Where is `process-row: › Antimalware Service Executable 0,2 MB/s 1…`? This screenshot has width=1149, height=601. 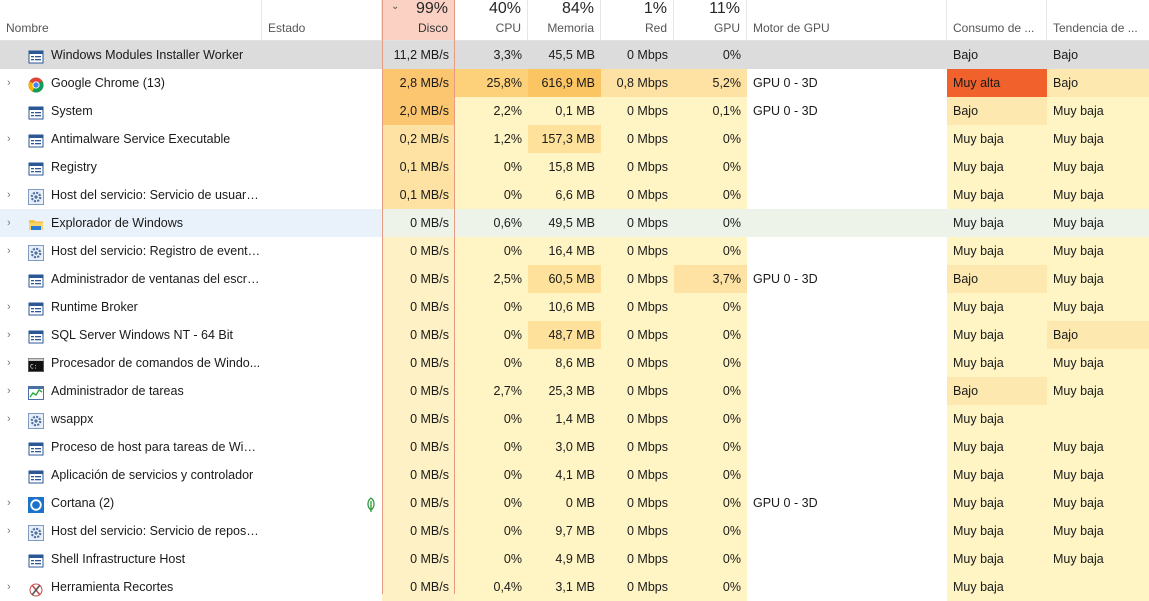 process-row: › Antimalware Service Executable 0,2 MB/s 1… is located at coordinates (574, 139).